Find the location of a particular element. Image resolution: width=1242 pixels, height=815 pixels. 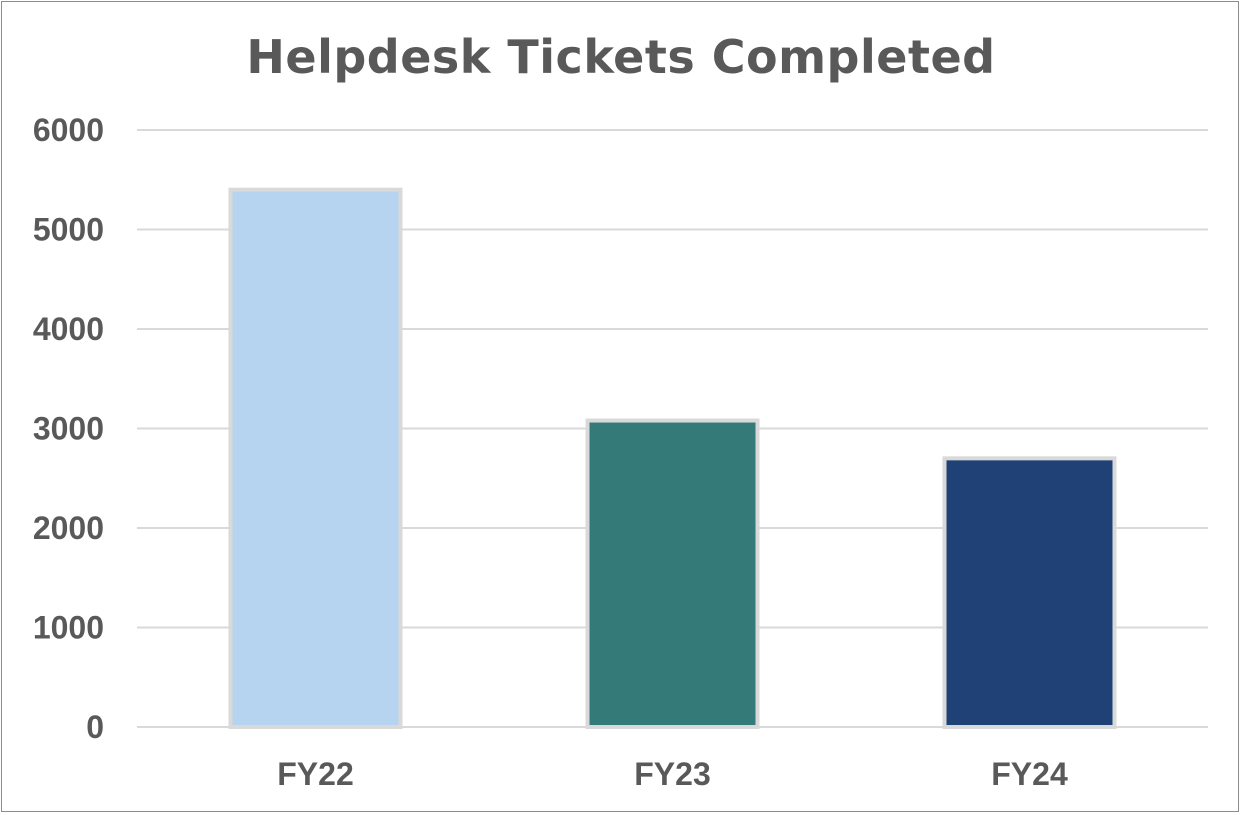

x-tick-label: FY24 is located at coordinates (1029, 774).